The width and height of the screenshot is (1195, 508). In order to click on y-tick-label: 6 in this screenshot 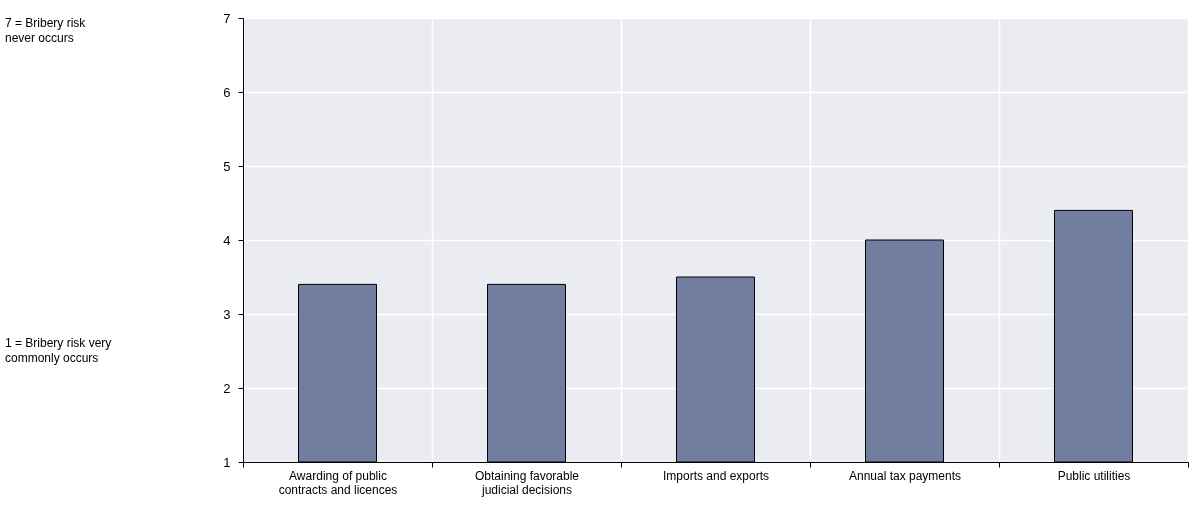, I will do `click(227, 92)`.